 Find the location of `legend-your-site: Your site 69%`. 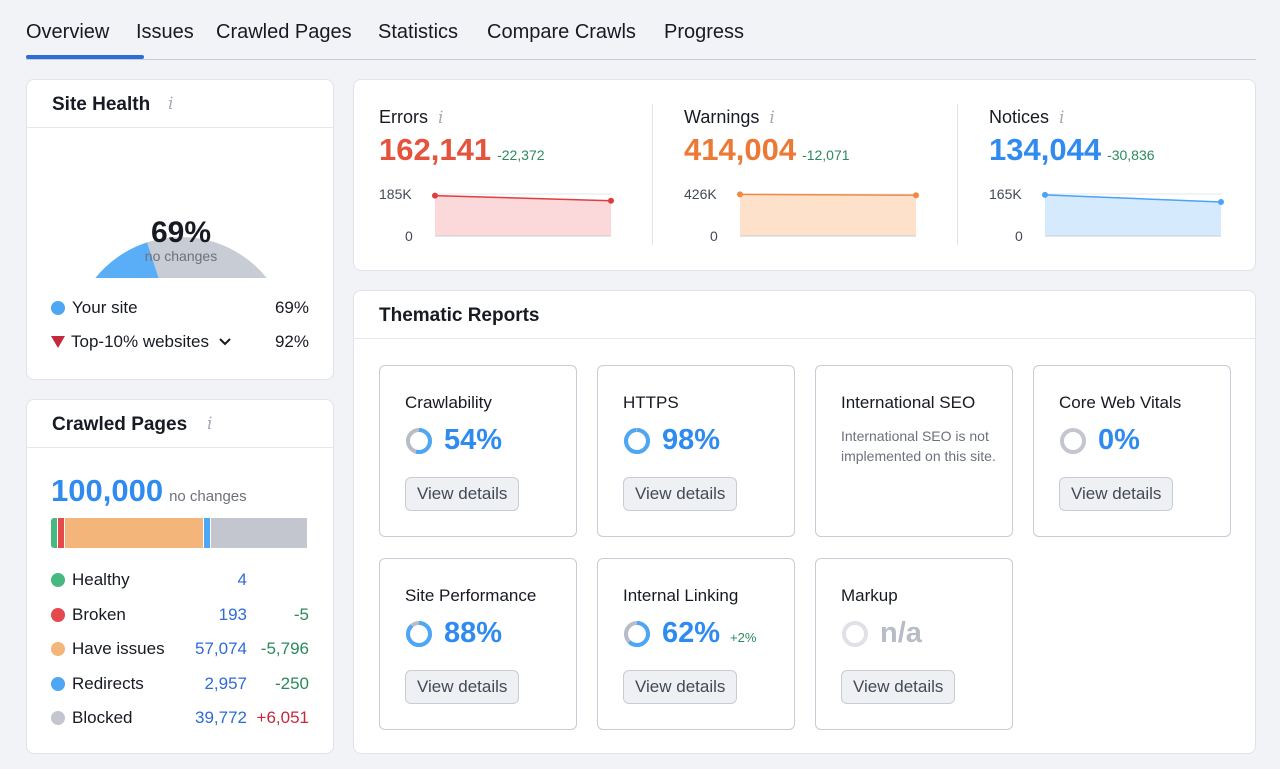

legend-your-site: Your site 69% is located at coordinates (180, 308).